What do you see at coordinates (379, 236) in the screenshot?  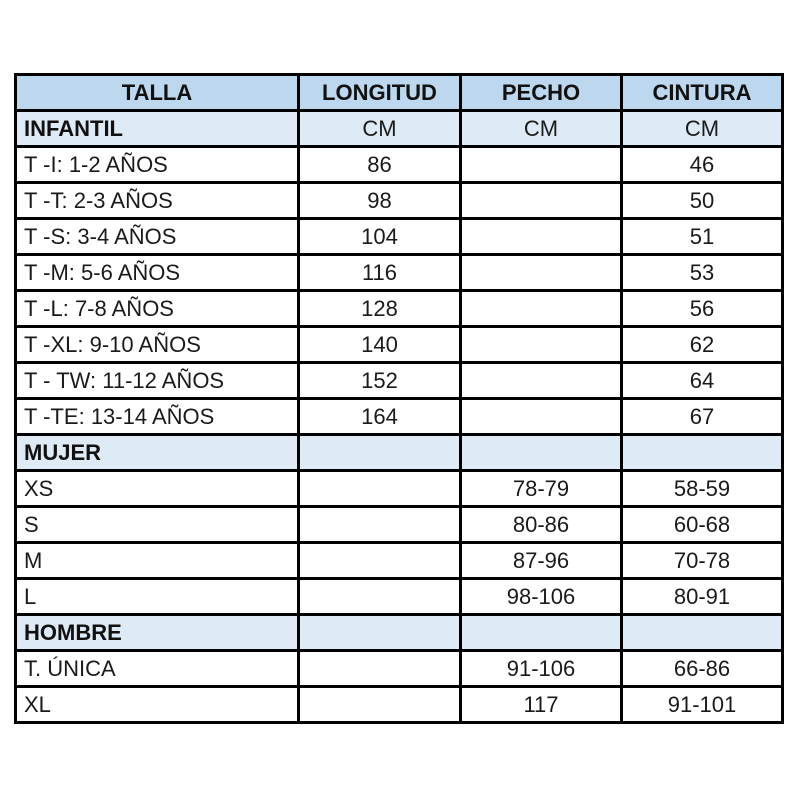 I see `cell-longitud: 104` at bounding box center [379, 236].